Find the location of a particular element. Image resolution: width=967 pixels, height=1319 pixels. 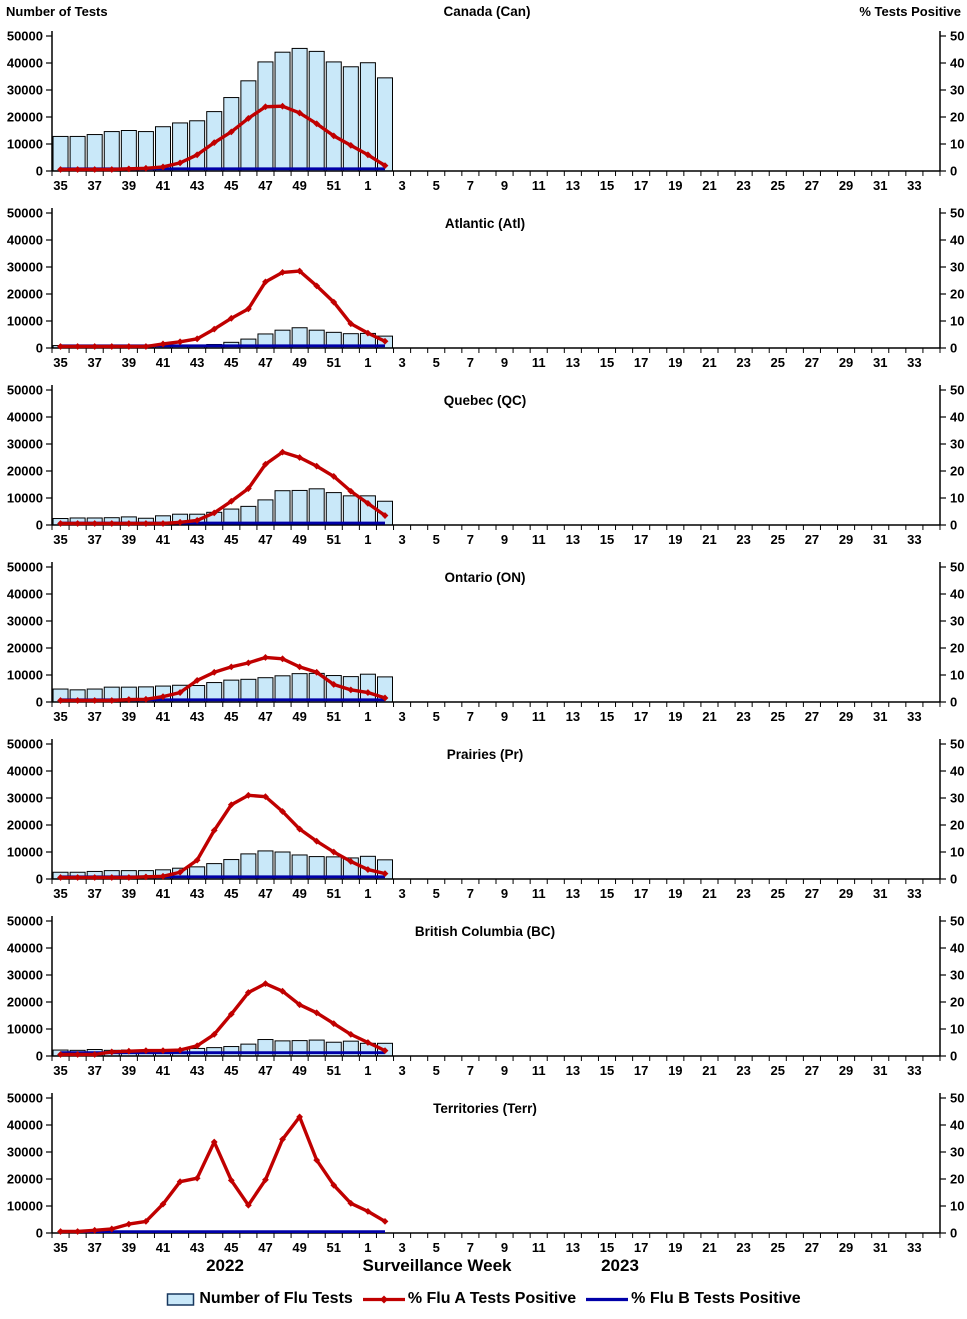

svg-text: 50 is located at coordinates (957, 36).